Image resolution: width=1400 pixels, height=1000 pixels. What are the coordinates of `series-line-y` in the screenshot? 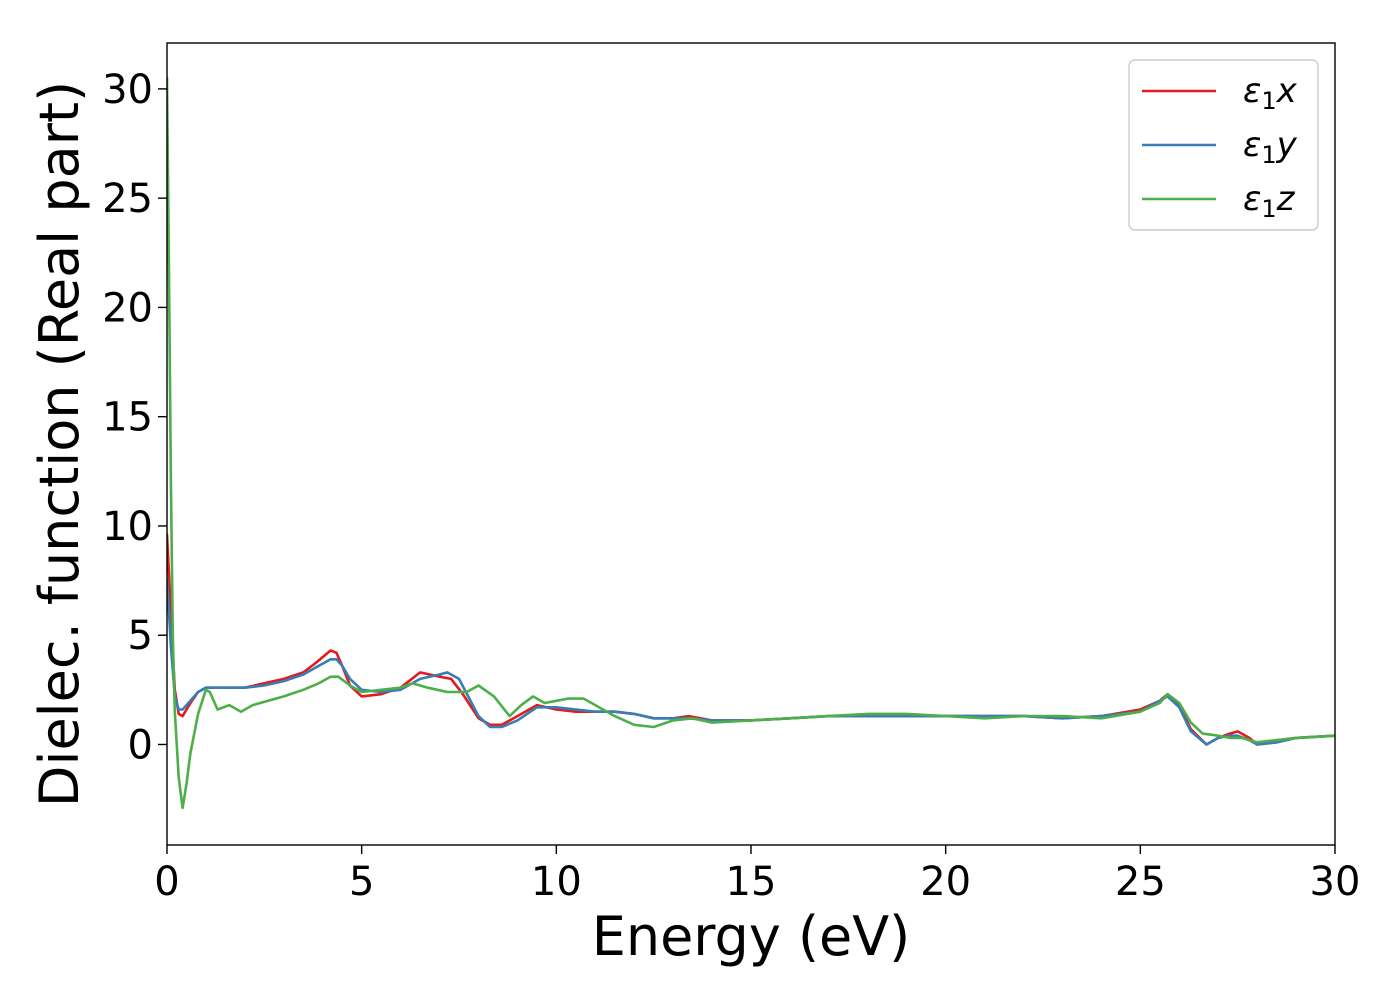 It's located at (751, 661).